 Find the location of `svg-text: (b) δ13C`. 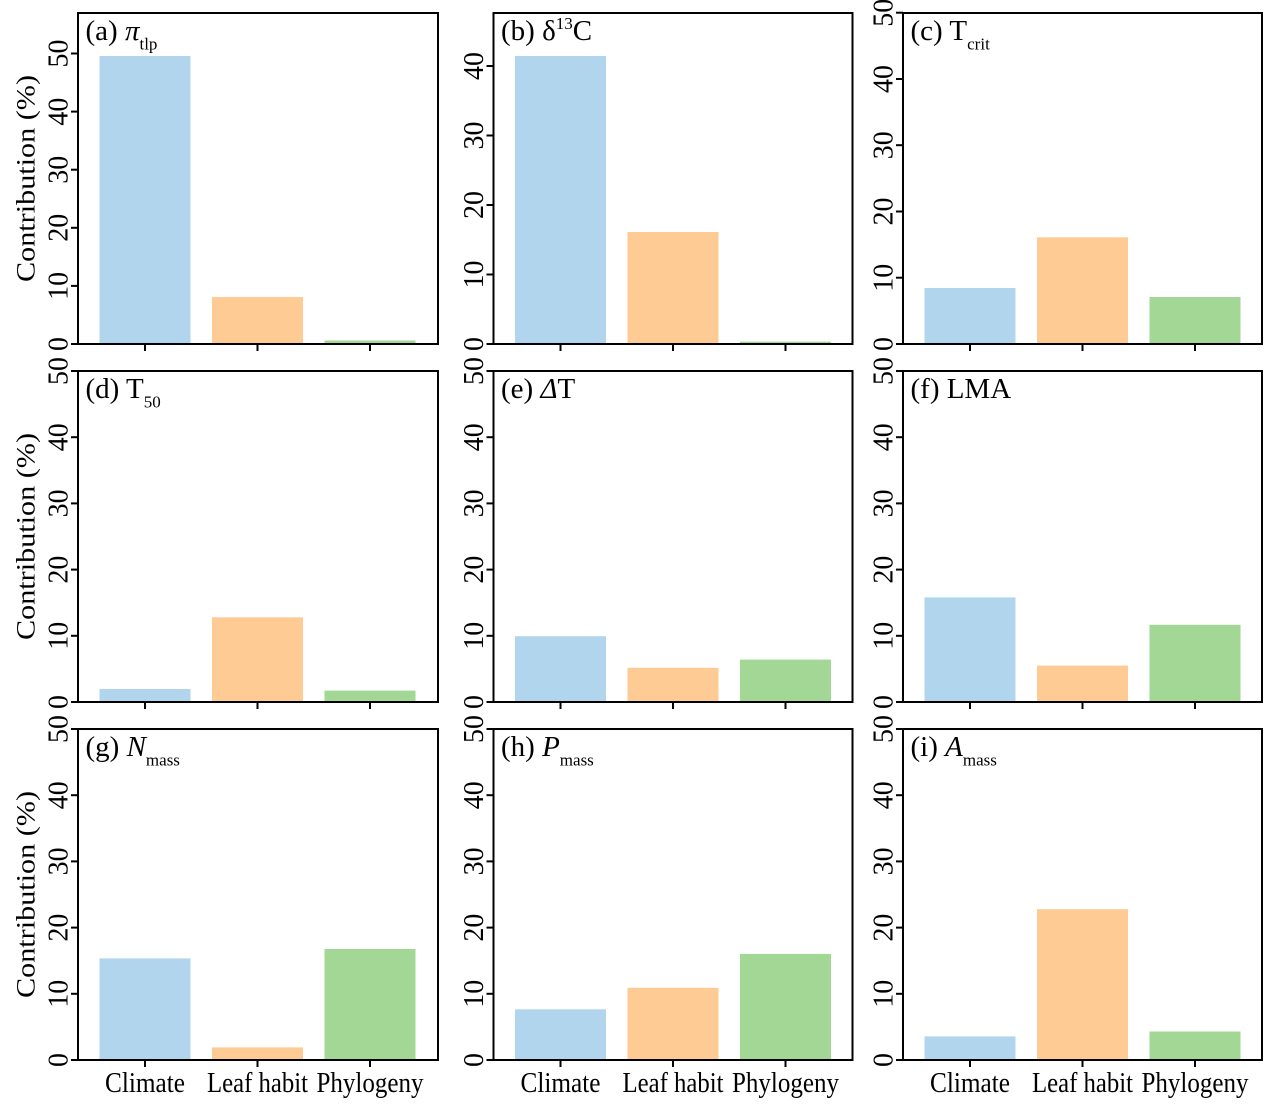

svg-text: (b) δ13C is located at coordinates (546, 30).